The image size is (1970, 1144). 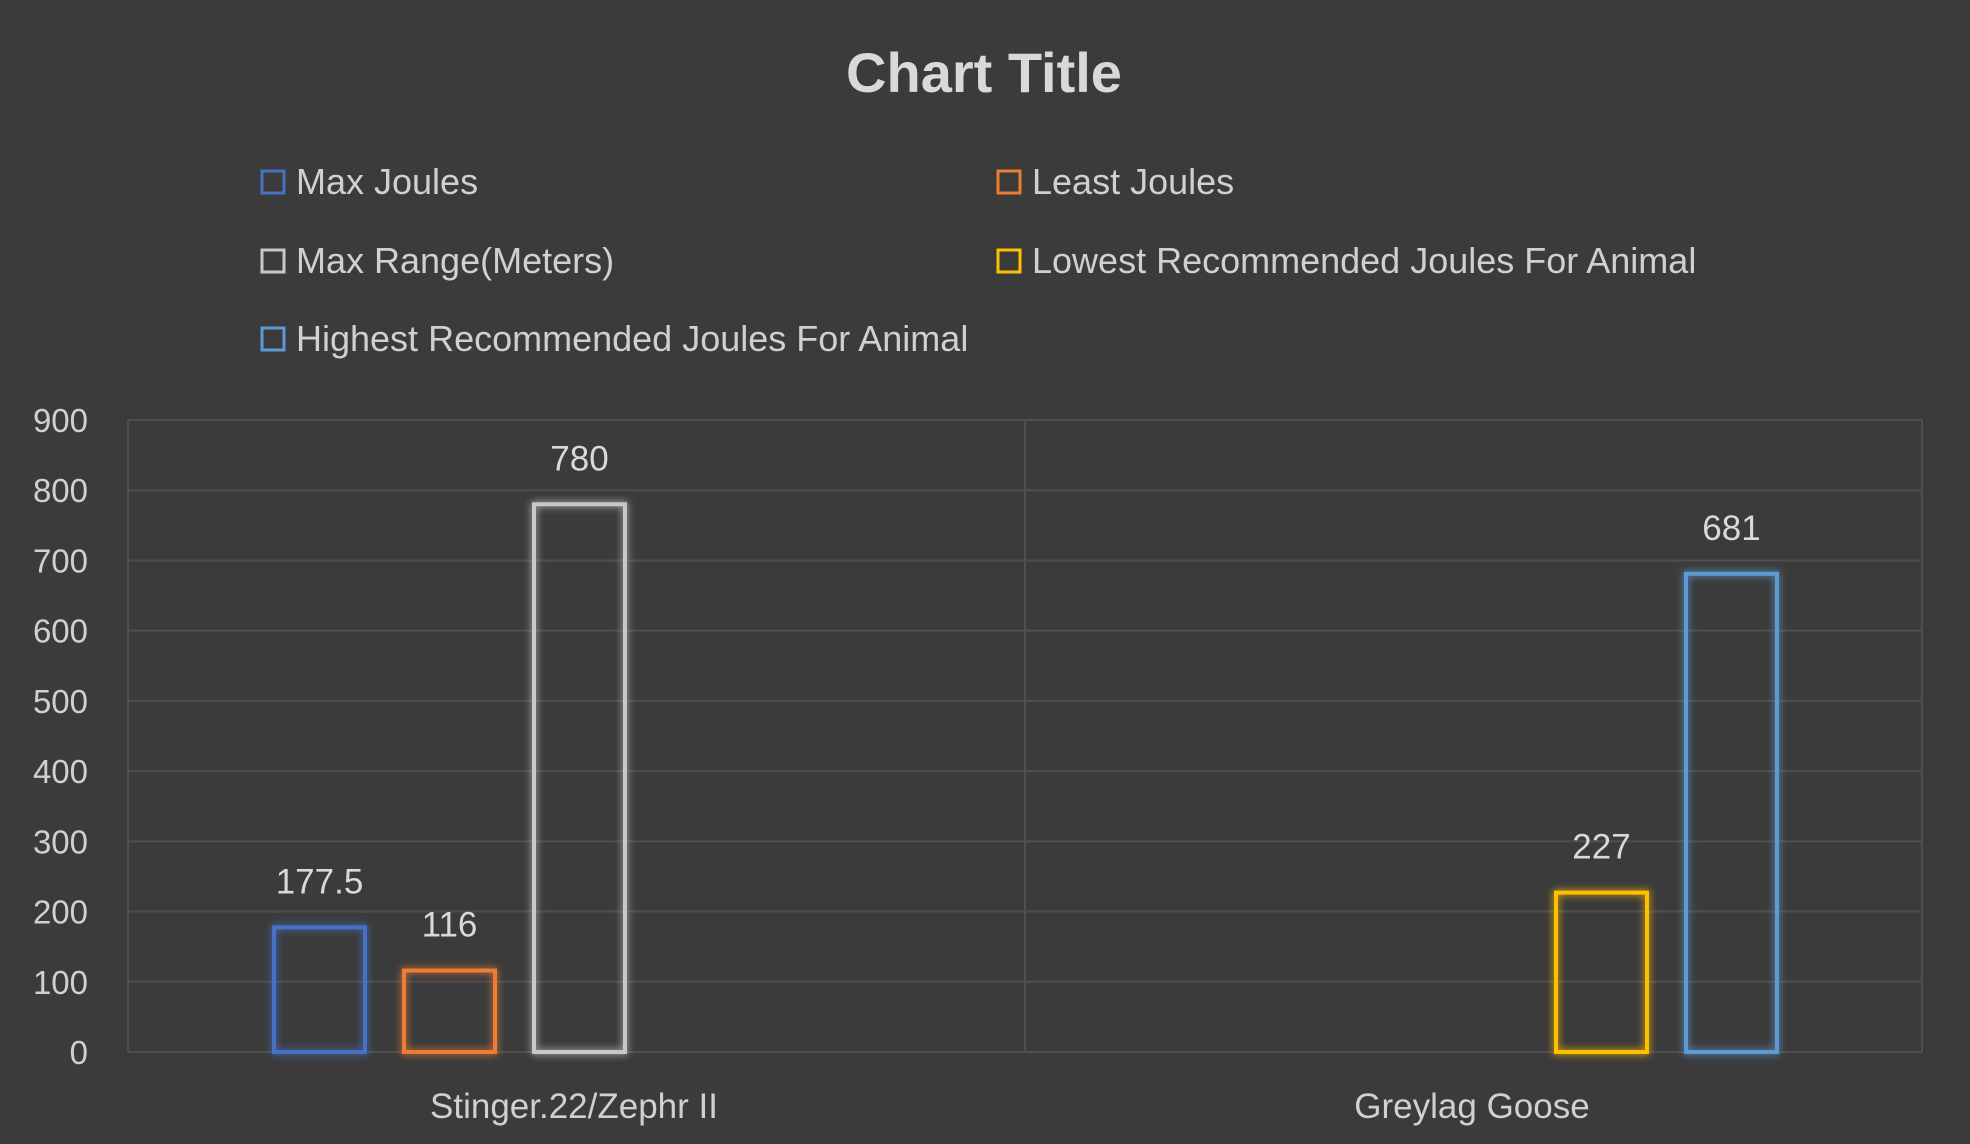 What do you see at coordinates (60, 841) in the screenshot?
I see `y-tick-label: 300` at bounding box center [60, 841].